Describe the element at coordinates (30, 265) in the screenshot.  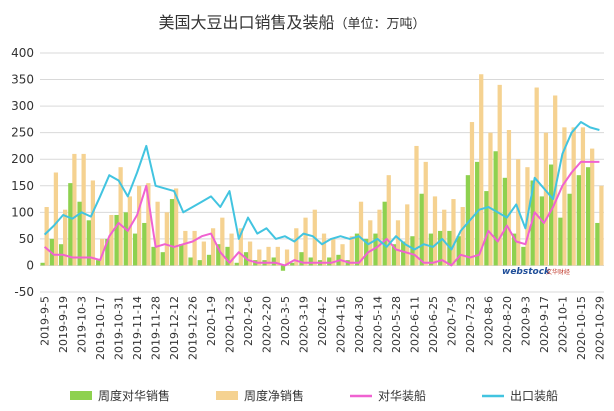
I see `y-tick-label: 0` at that location.